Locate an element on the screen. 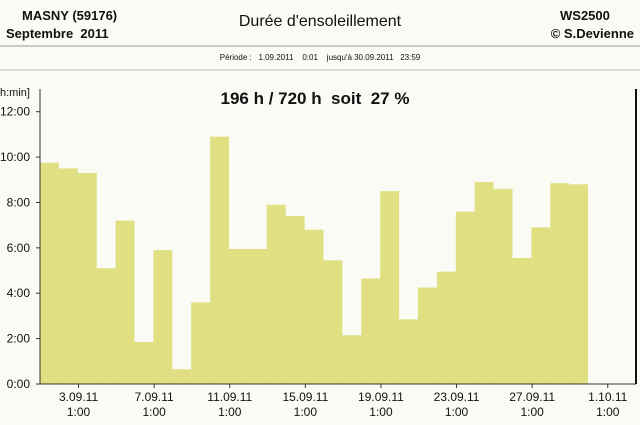  x-tick-label: 23.09.11 1:00 is located at coordinates (457, 404).